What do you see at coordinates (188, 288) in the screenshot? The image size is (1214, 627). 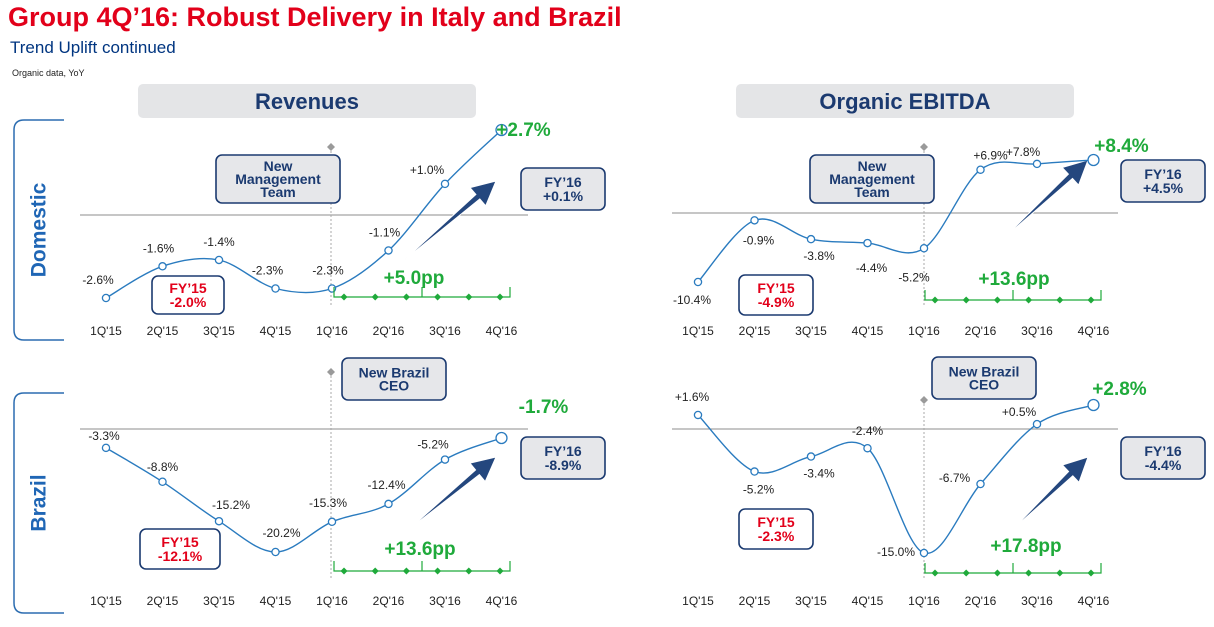 I see `panel-1-fy15-box-line: FY’15` at bounding box center [188, 288].